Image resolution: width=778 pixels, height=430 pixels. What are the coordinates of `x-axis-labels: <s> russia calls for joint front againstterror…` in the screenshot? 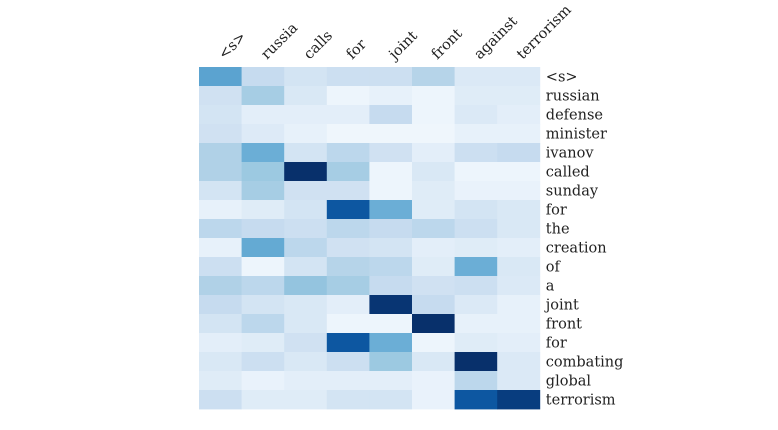 It's located at (395, 33).